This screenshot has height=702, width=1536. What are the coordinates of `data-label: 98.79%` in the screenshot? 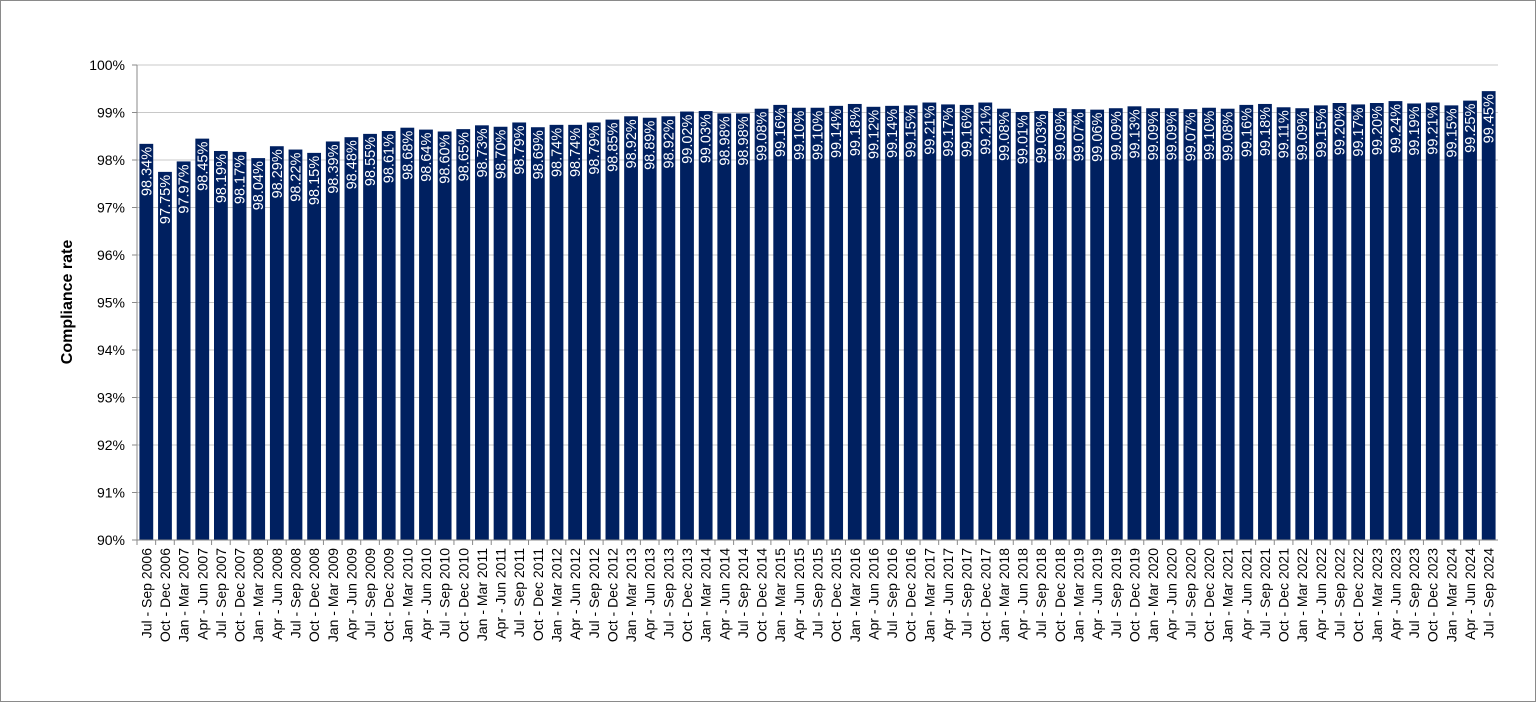 It's located at (520, 149).